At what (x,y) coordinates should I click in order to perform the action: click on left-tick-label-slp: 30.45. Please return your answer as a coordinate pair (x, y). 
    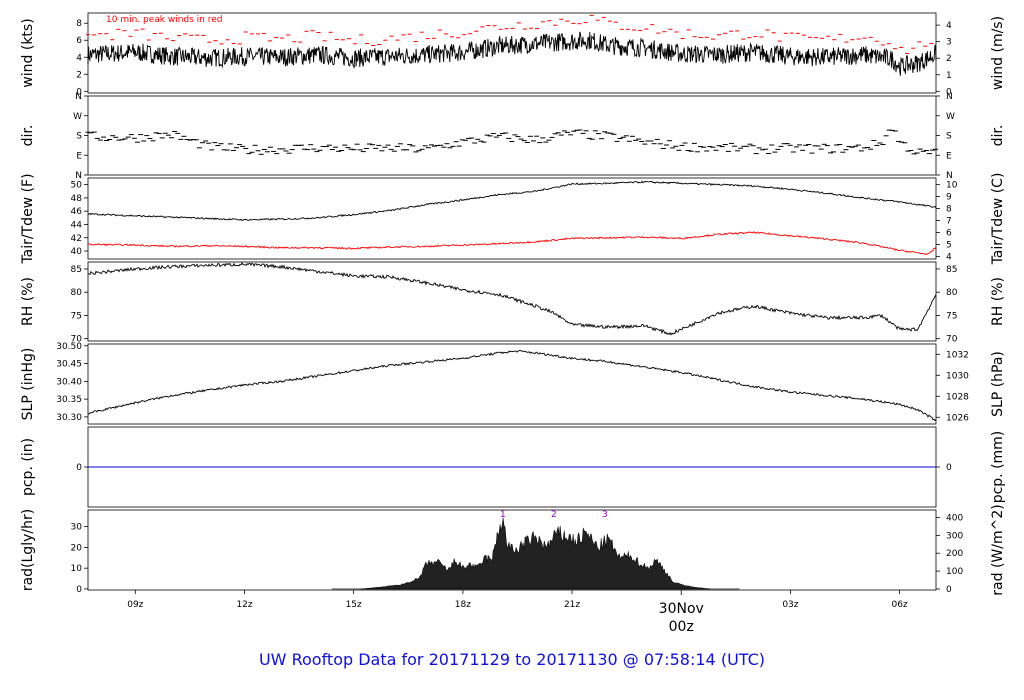
    Looking at the image, I should click on (69, 365).